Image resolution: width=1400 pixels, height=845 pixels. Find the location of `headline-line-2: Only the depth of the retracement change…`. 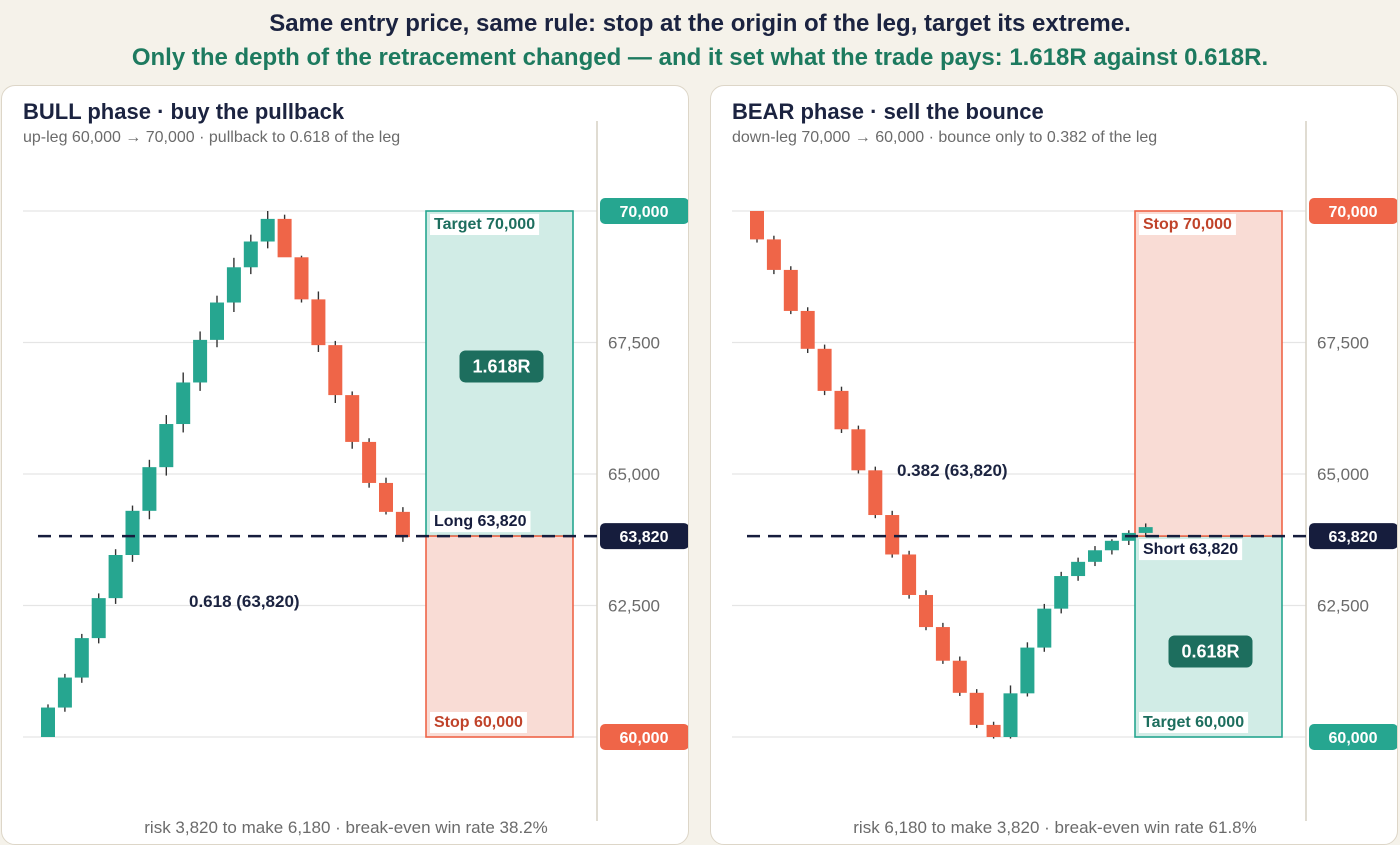

headline-line-2: Only the depth of the retracement change… is located at coordinates (700, 57).